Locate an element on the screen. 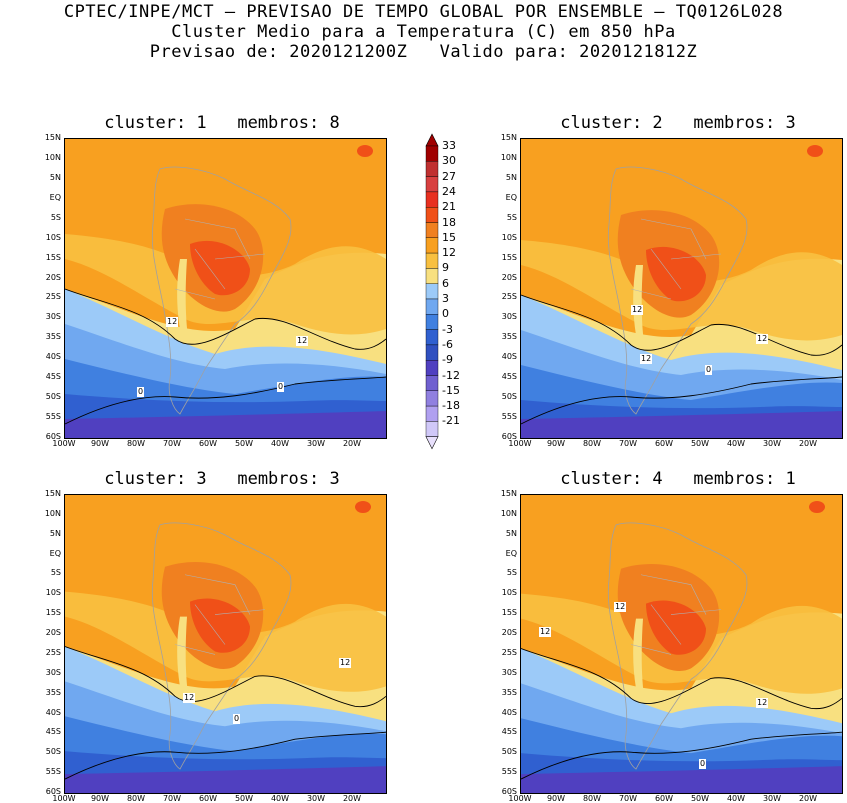 The image size is (847, 803). colorbar-level-label: 15 is located at coordinates (449, 237).